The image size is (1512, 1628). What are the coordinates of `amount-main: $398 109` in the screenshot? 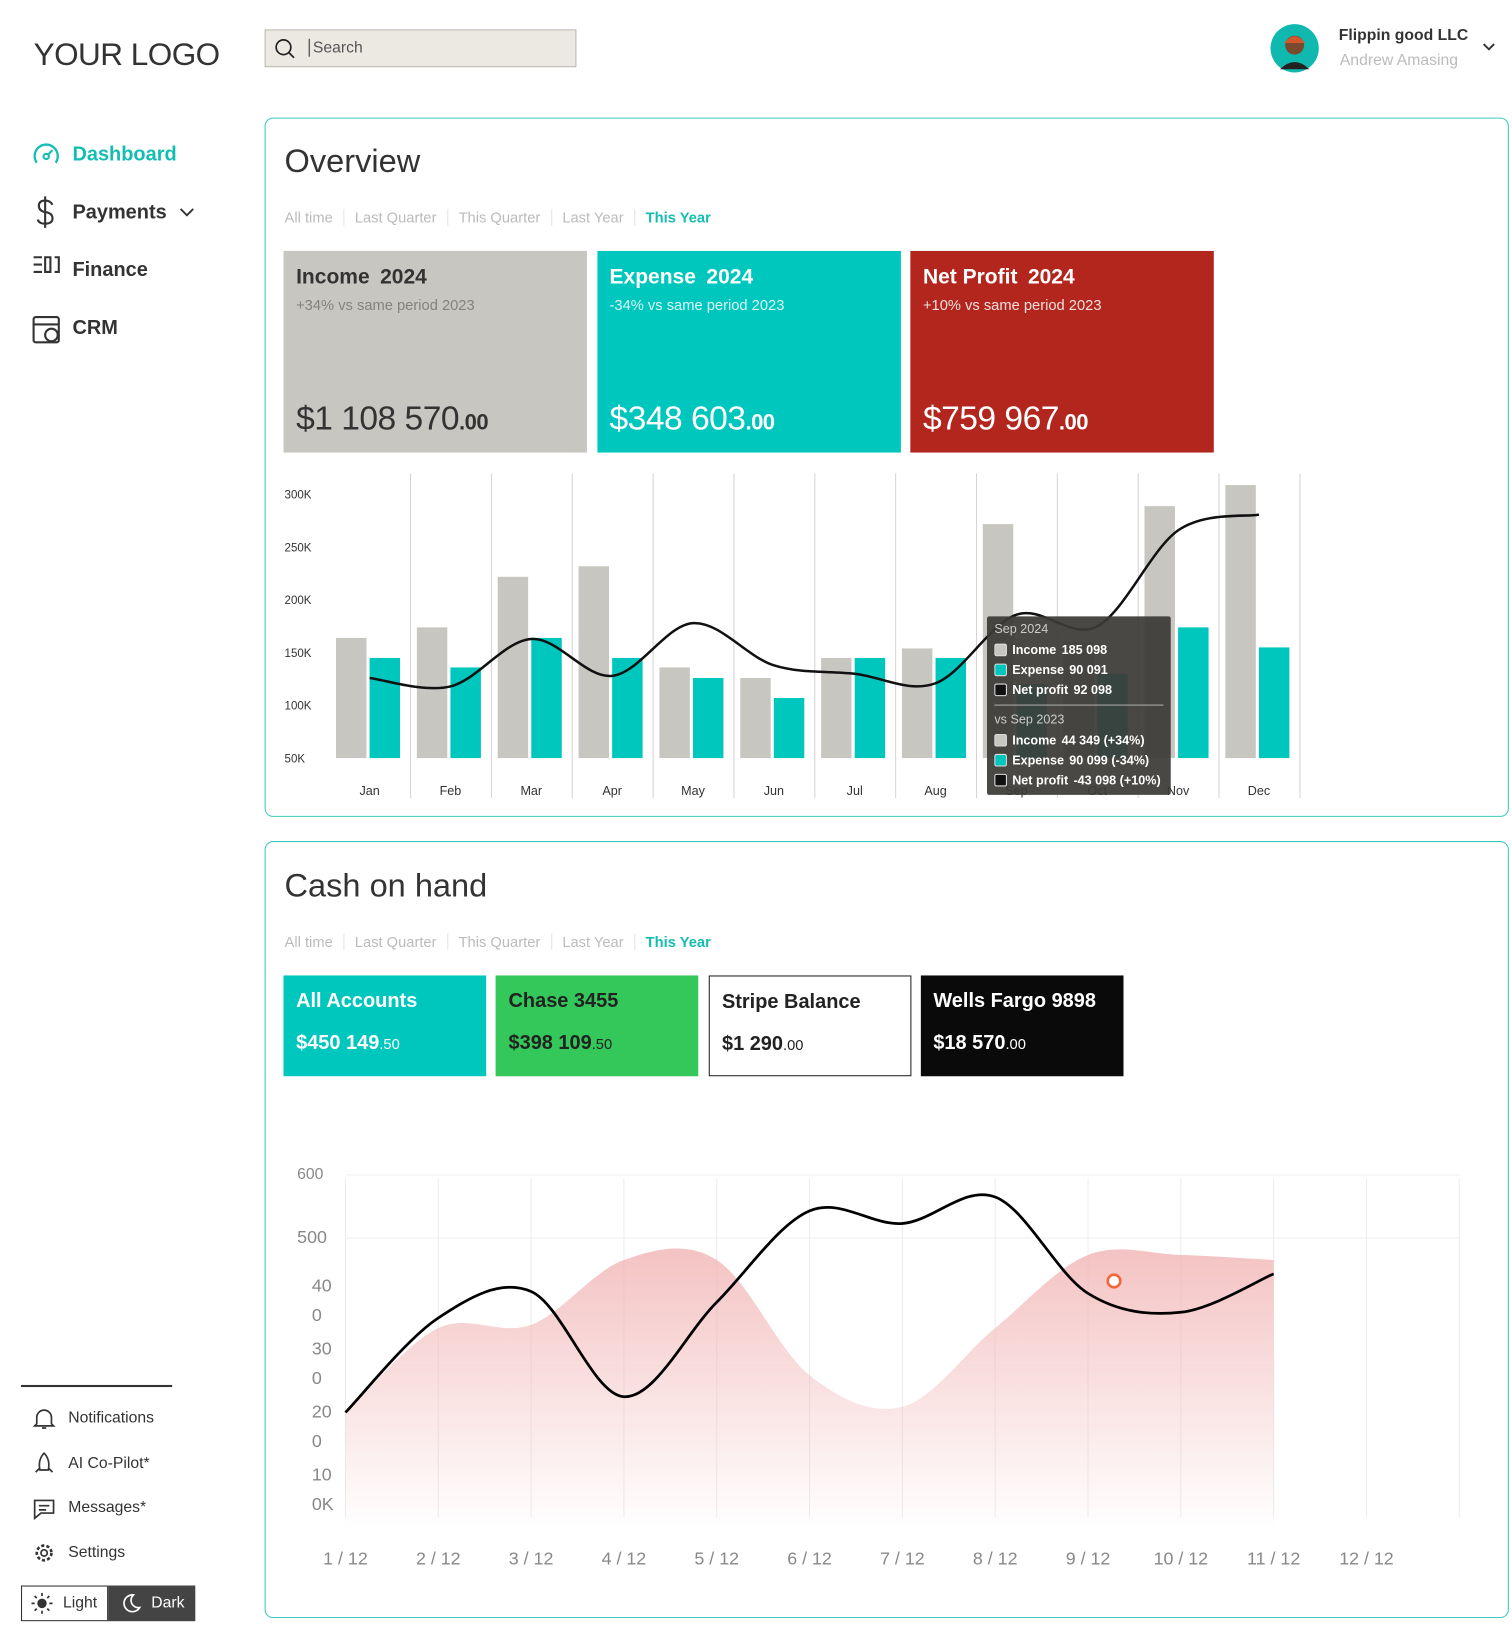 It's located at (550, 1043).